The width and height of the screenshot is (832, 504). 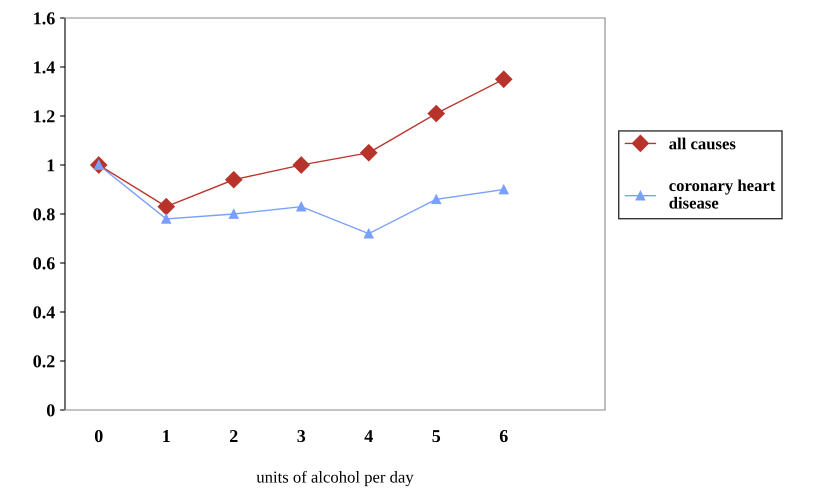 I want to click on y-tick-label: 1.4, so click(x=44, y=67).